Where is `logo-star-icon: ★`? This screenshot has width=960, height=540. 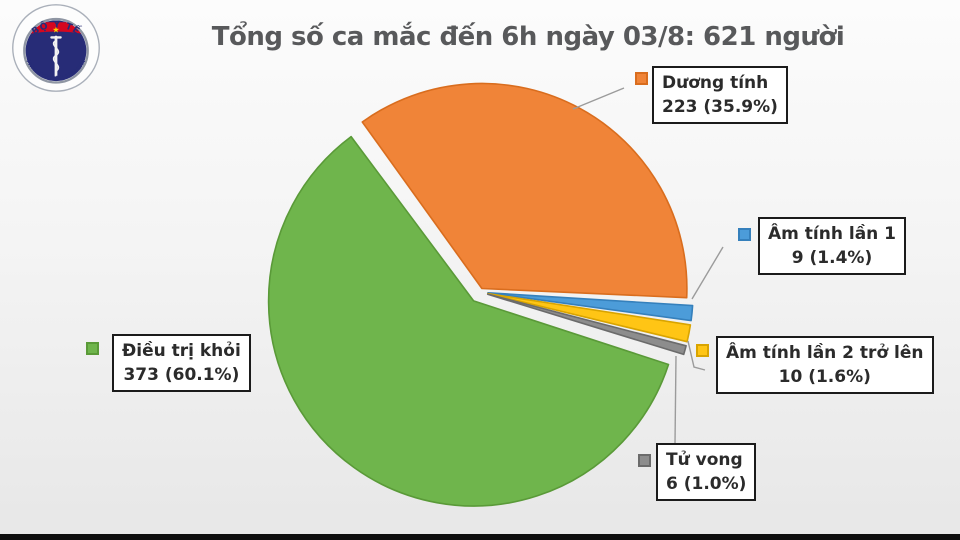
logo-star-icon: ★ is located at coordinates (55, 29).